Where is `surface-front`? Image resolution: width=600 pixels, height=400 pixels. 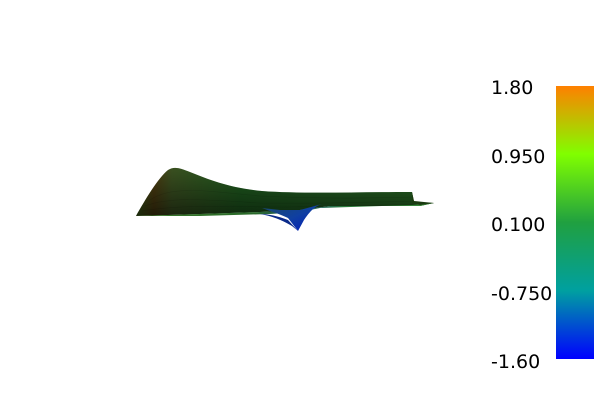
surface-front is located at coordinates (285, 209).